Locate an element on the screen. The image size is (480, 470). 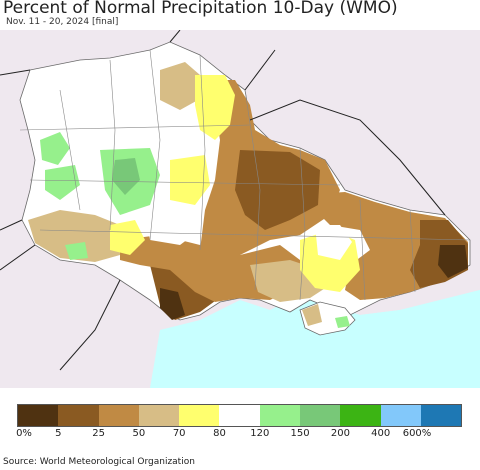
legend-label: 80 is located at coordinates (219, 433).